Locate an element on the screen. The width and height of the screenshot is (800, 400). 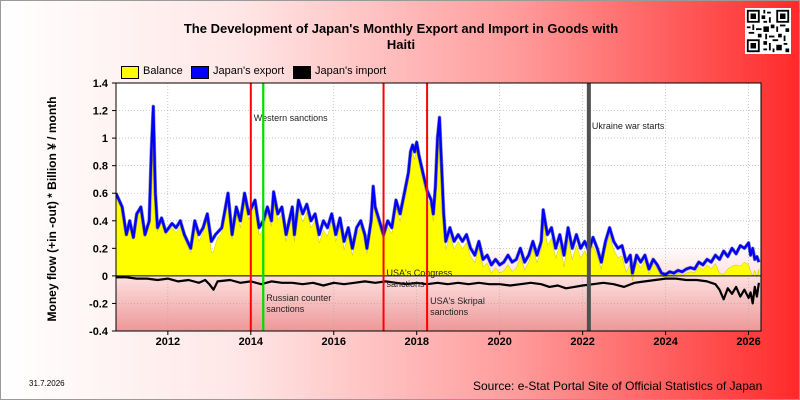
x-tick-label: 2018 is located at coordinates (416, 342).